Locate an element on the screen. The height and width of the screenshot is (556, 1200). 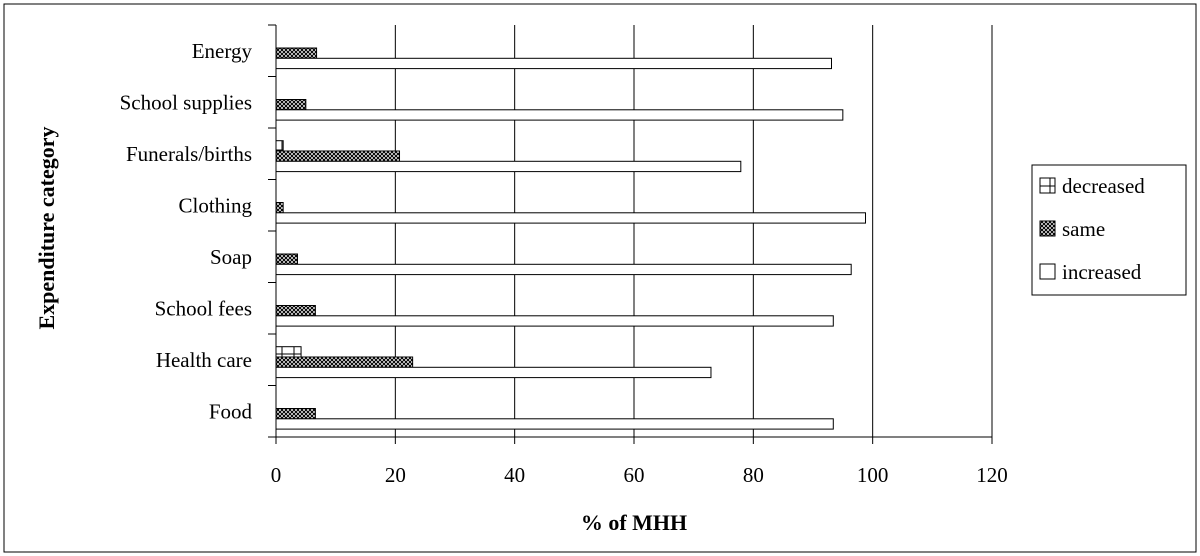
category-label-clothing: Clothing is located at coordinates (215, 205).